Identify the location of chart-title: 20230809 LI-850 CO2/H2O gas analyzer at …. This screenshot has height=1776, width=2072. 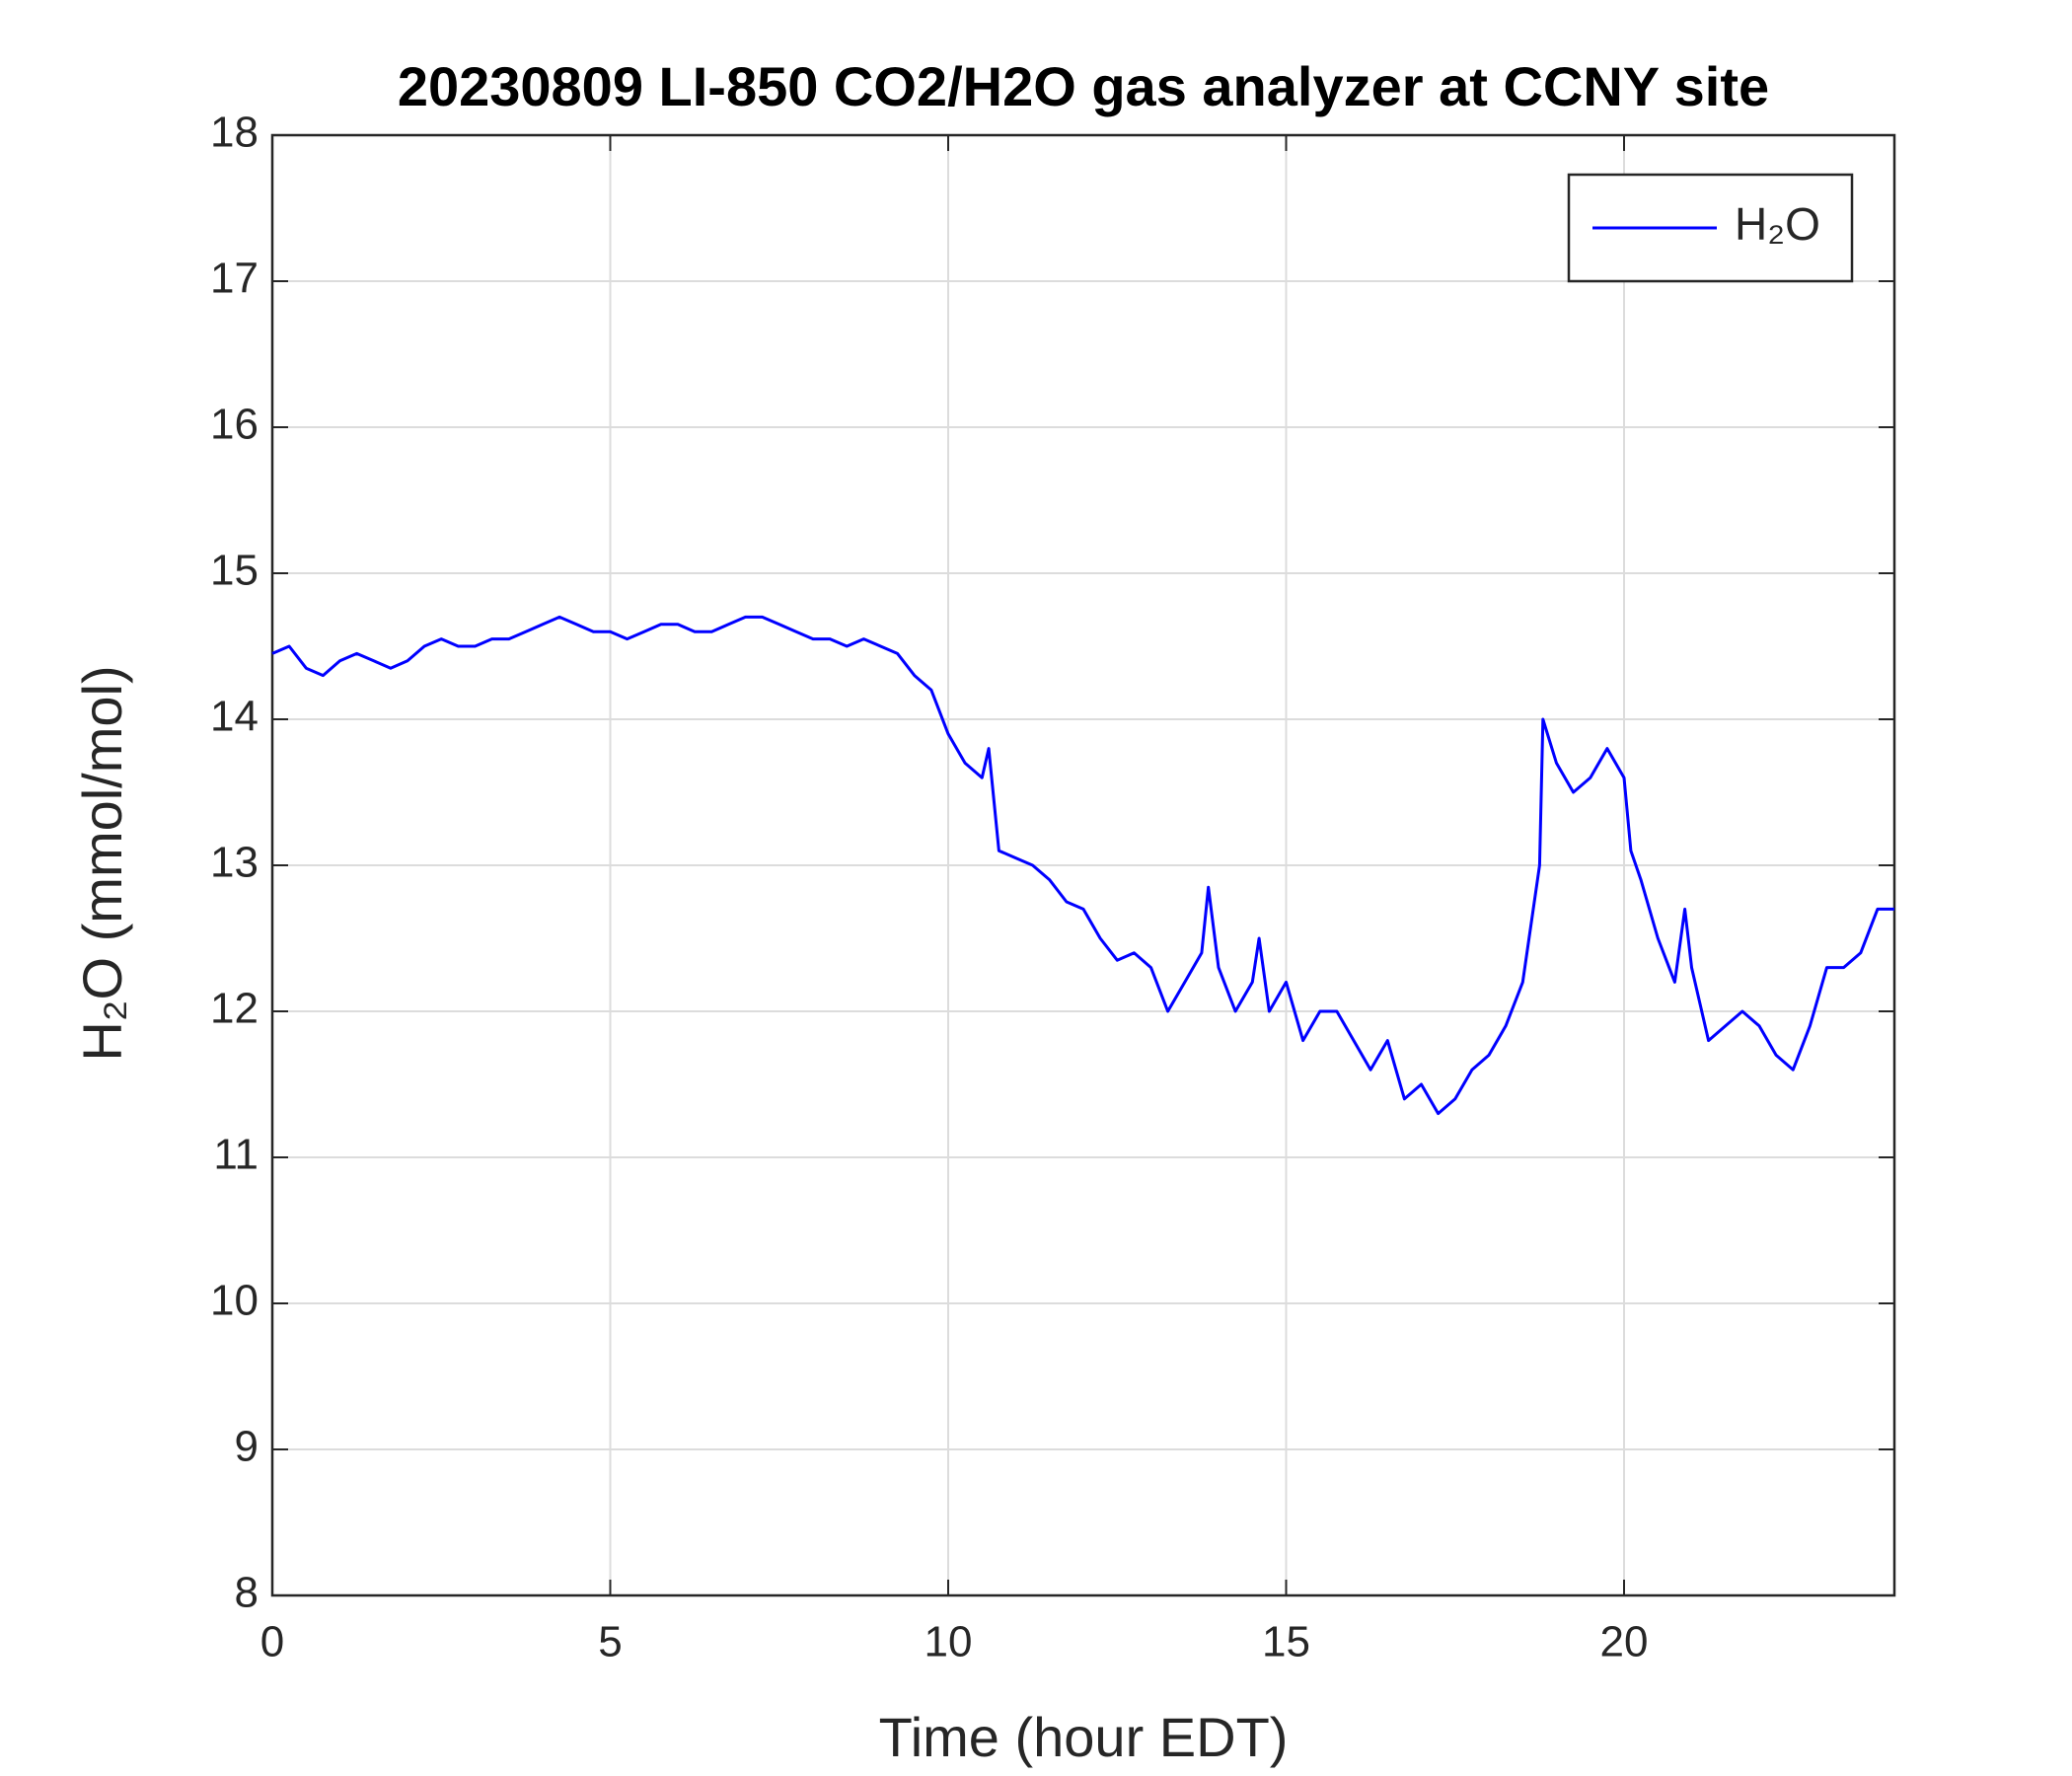
(1083, 86).